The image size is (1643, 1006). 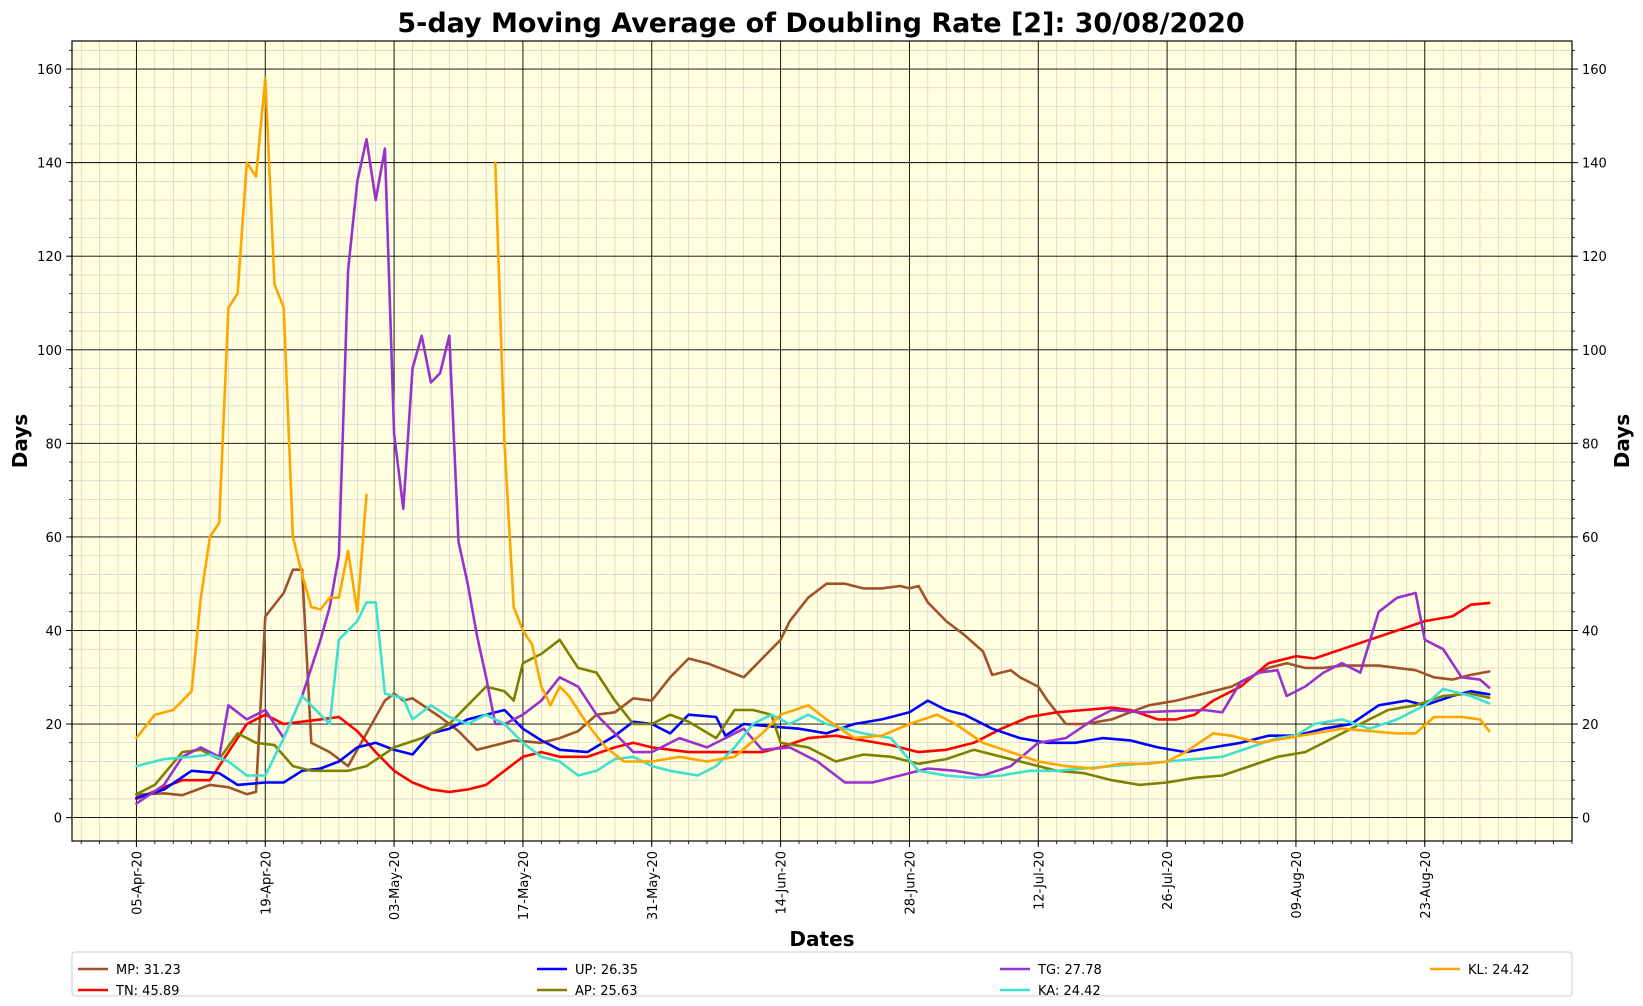 What do you see at coordinates (1499, 970) in the screenshot?
I see `legend-label-kl: KL: 24.42` at bounding box center [1499, 970].